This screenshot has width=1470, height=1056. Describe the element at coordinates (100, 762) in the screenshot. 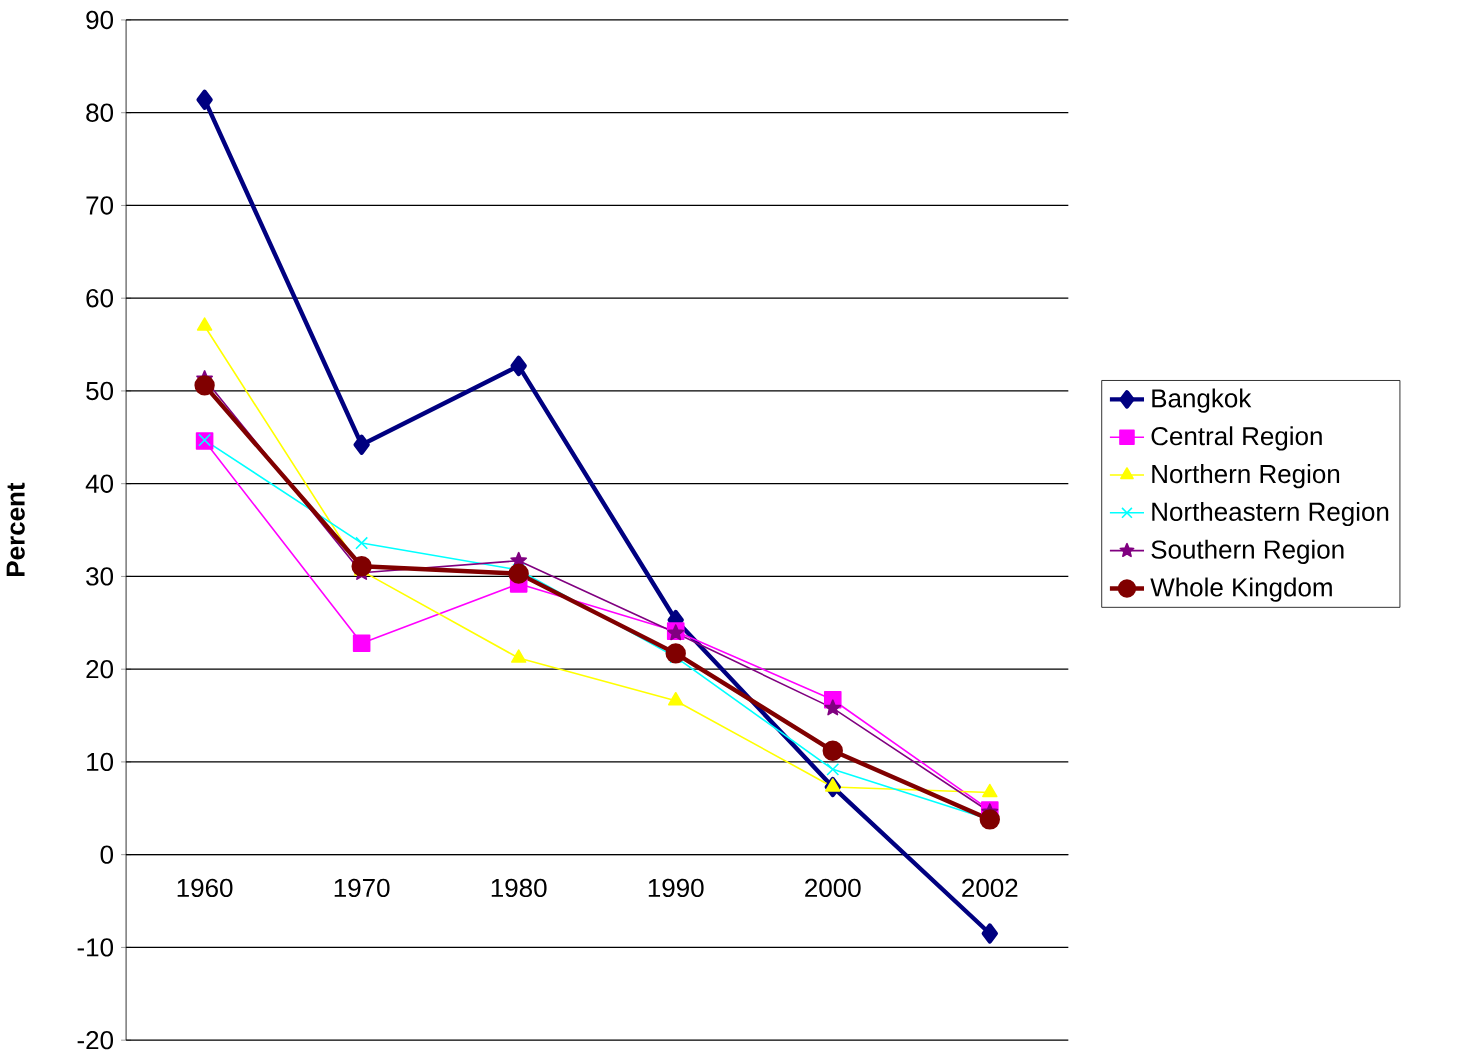

I see `y-tick-label: 10` at that location.